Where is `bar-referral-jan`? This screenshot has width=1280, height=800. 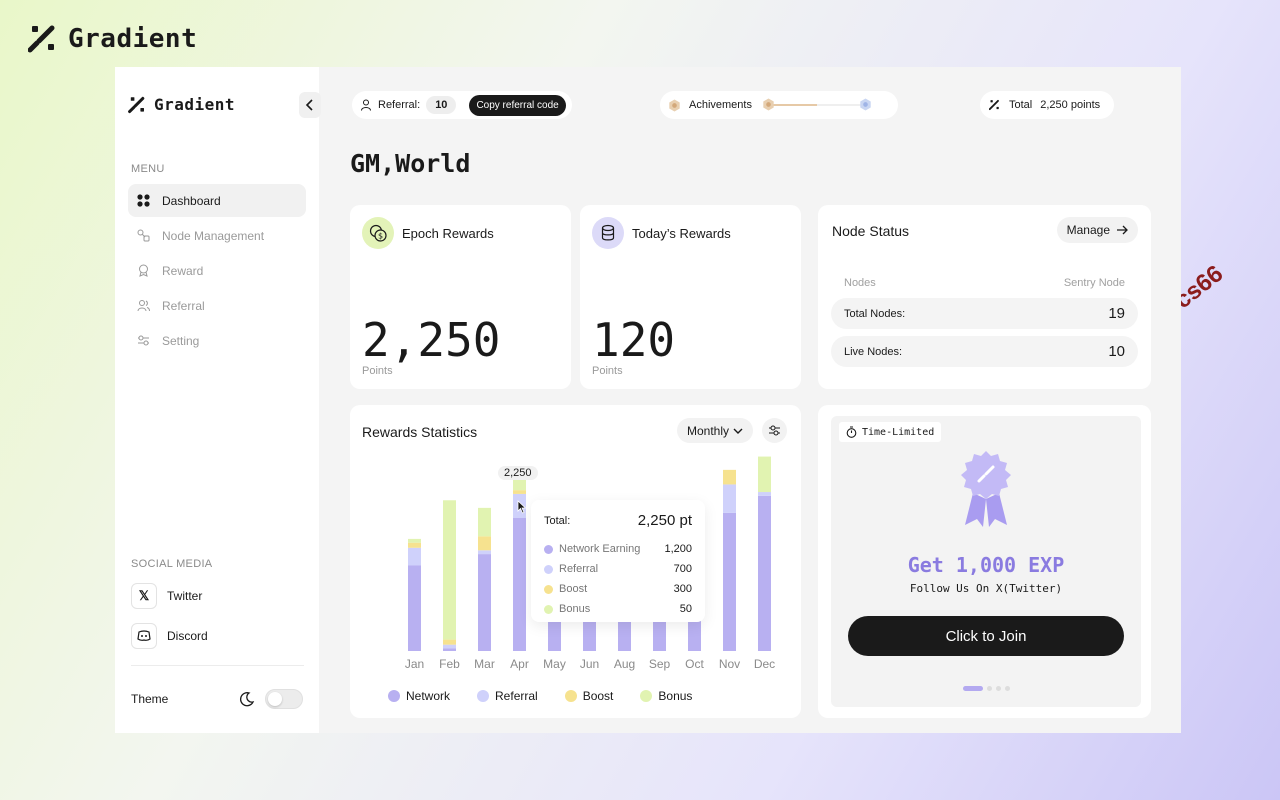
bar-referral-jan is located at coordinates (414, 556).